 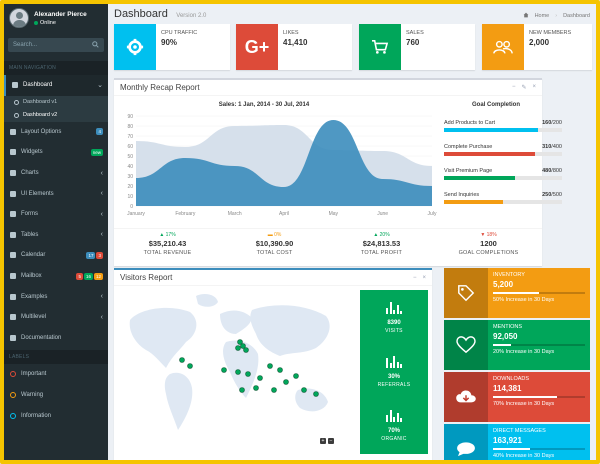 I want to click on zoom-in-button: +, so click(x=323, y=441).